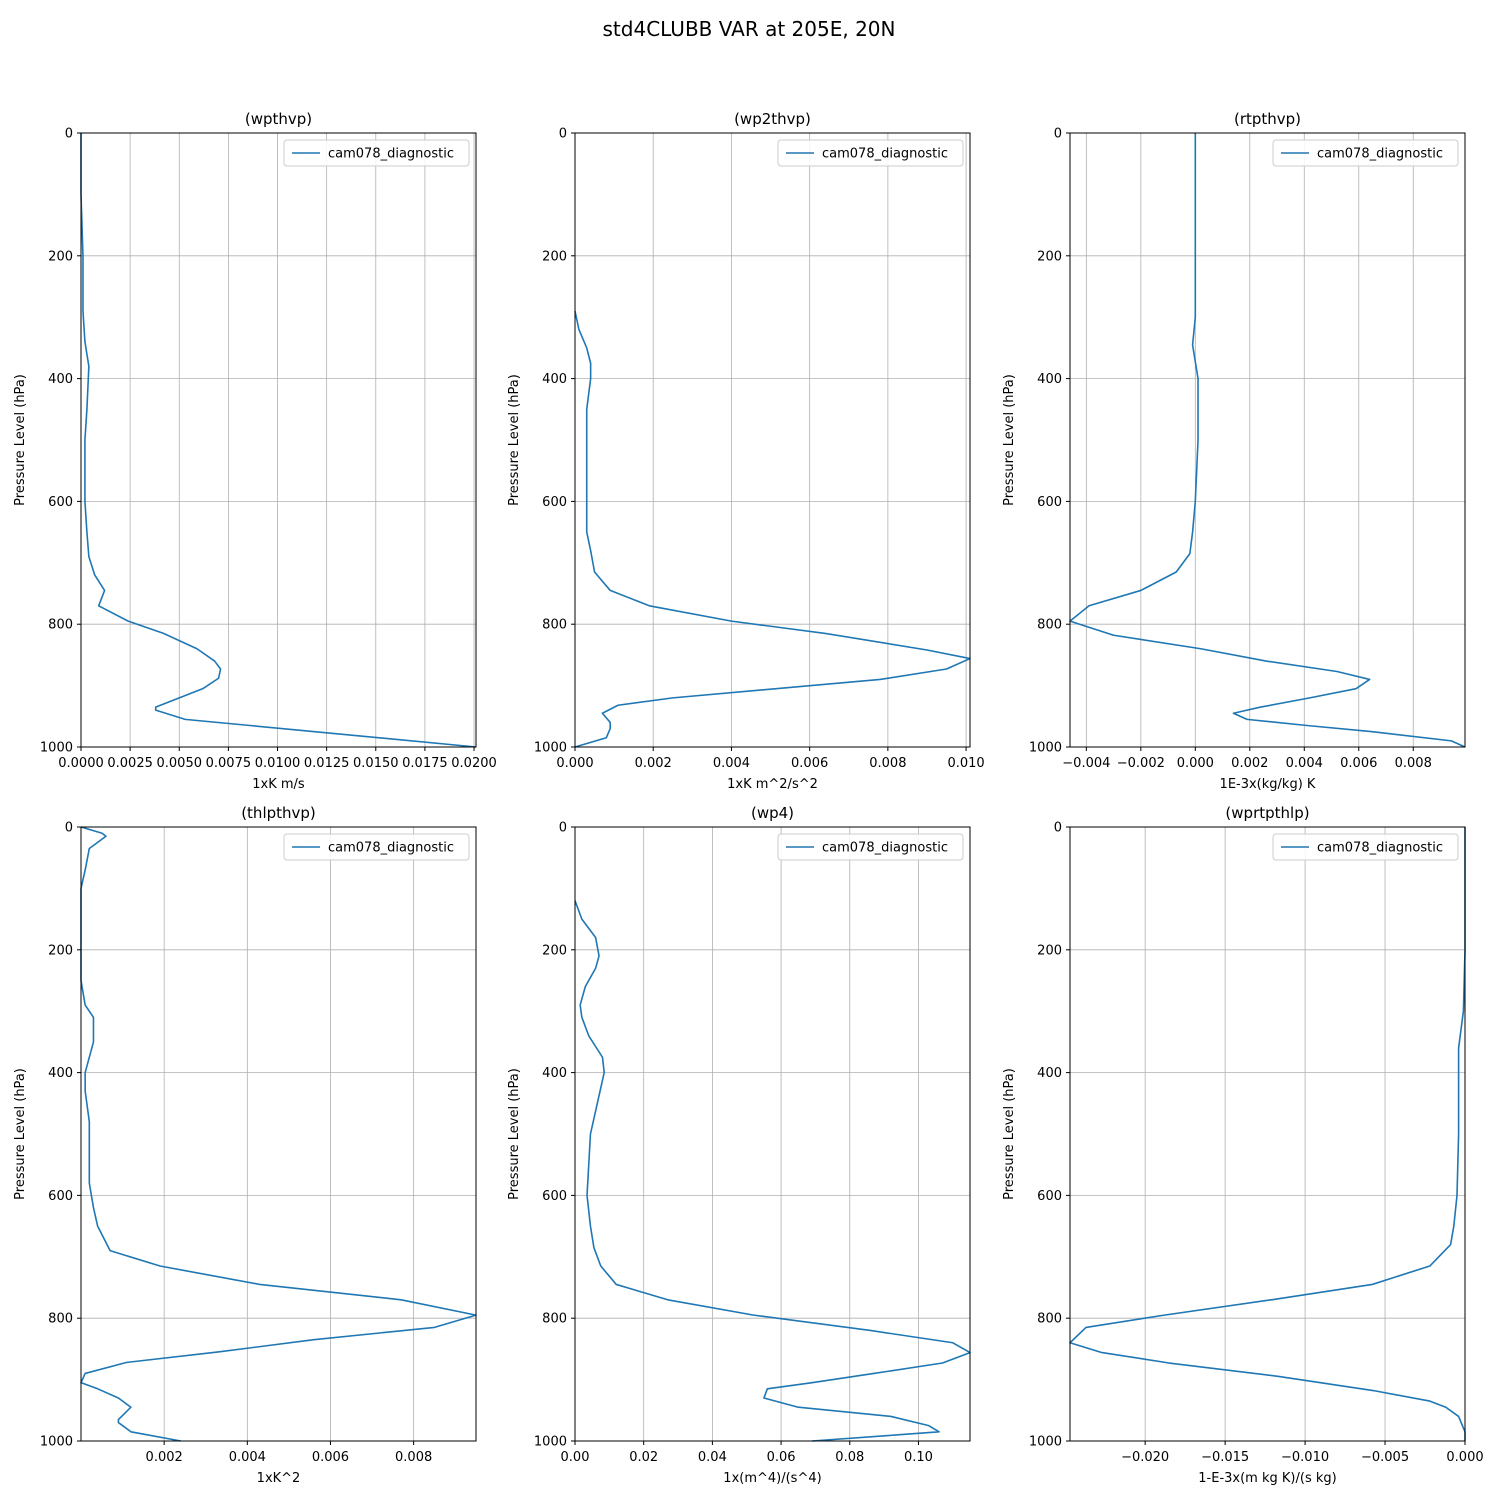  Describe the element at coordinates (327, 763) in the screenshot. I see `x-tick-label: 0.0125` at that location.